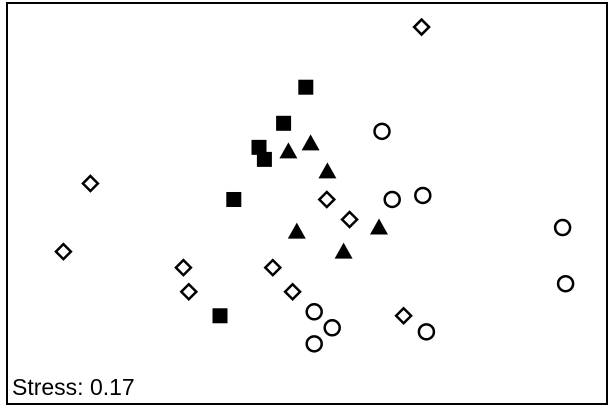  What do you see at coordinates (73, 387) in the screenshot?
I see `stress-annotation: Stress: 0.17` at bounding box center [73, 387].